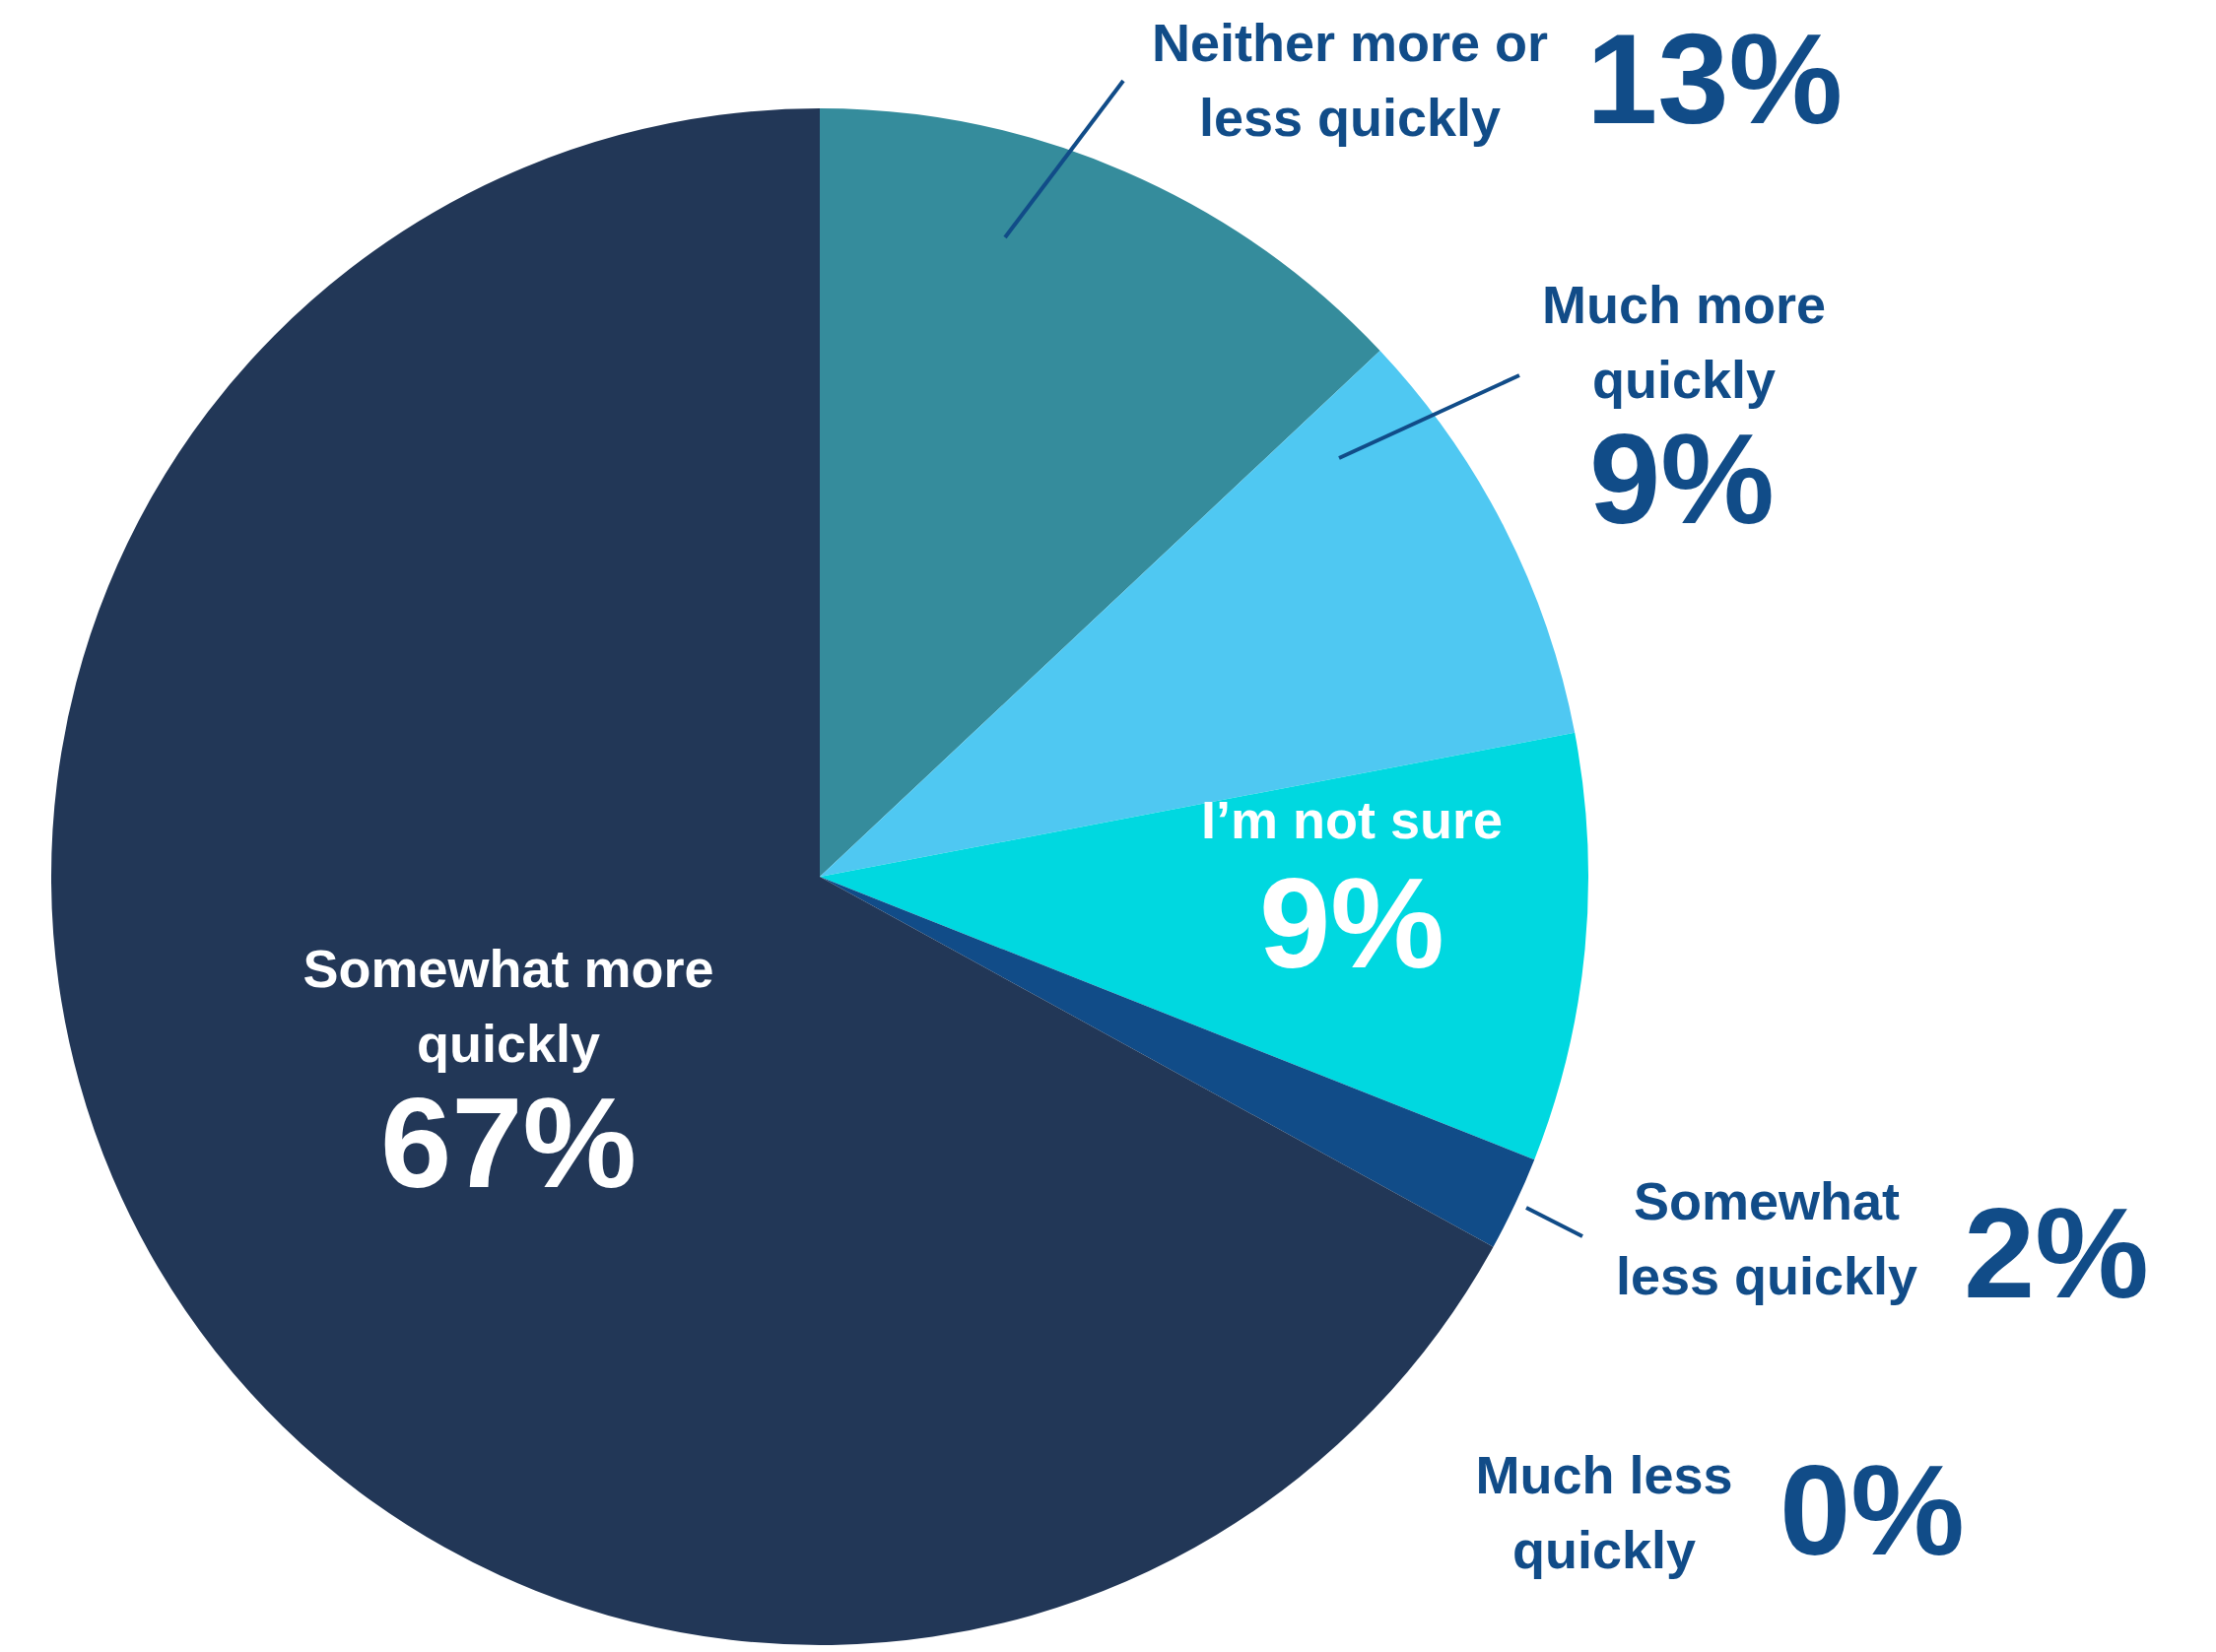 The width and height of the screenshot is (2216, 1652). What do you see at coordinates (1352, 819) in the screenshot?
I see `slice-label: I’m not sure` at bounding box center [1352, 819].